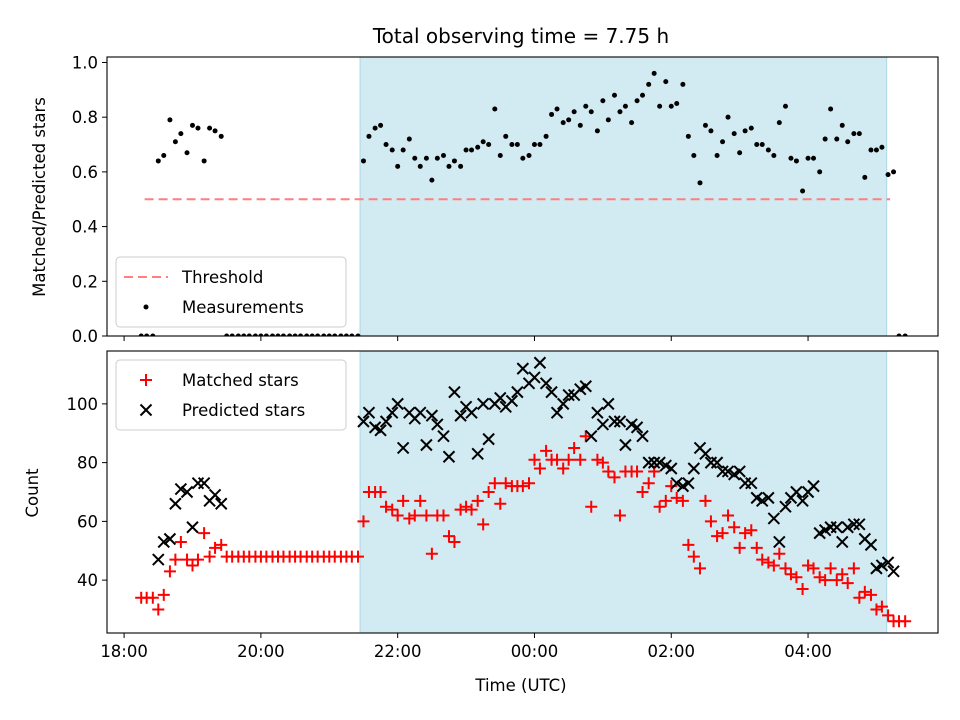  What do you see at coordinates (85, 117) in the screenshot?
I see `y-tick-label: 0.8` at bounding box center [85, 117].